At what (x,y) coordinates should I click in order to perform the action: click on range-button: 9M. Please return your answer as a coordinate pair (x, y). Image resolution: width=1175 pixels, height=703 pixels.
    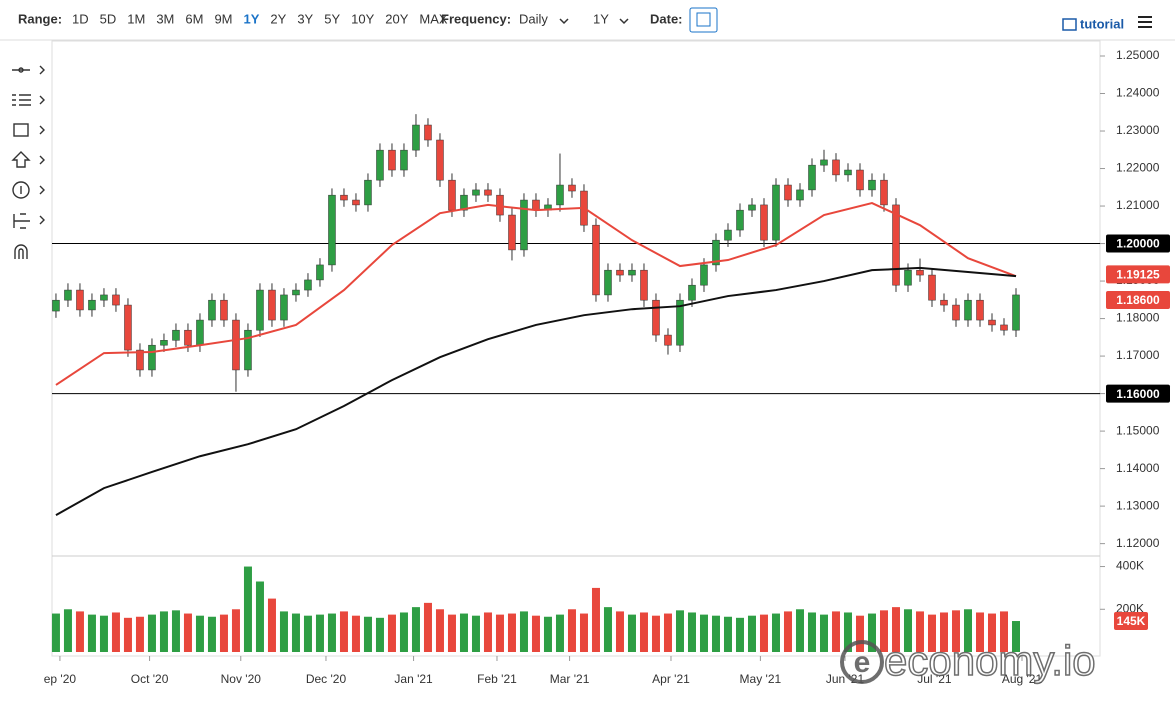
    Looking at the image, I should click on (223, 18).